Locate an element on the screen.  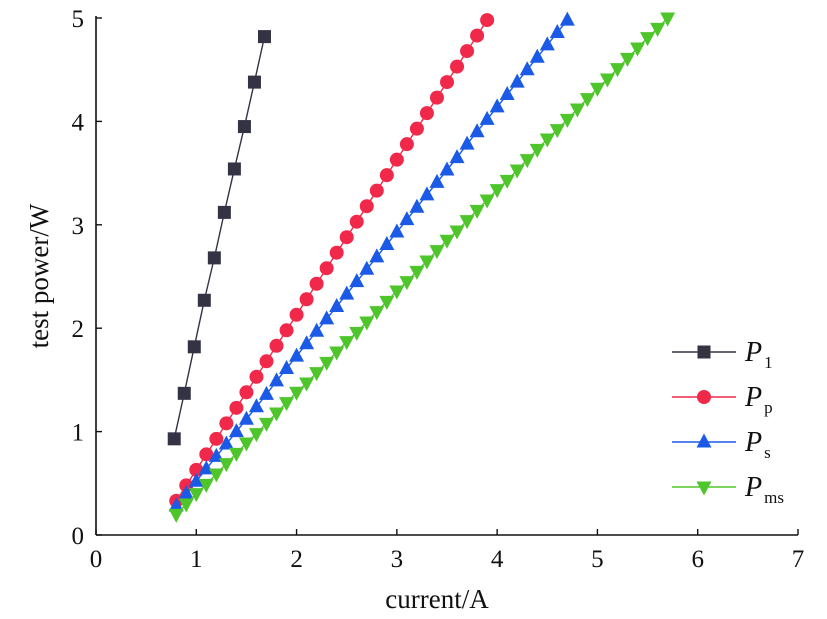
x-tick-label: 1 is located at coordinates (196, 559).